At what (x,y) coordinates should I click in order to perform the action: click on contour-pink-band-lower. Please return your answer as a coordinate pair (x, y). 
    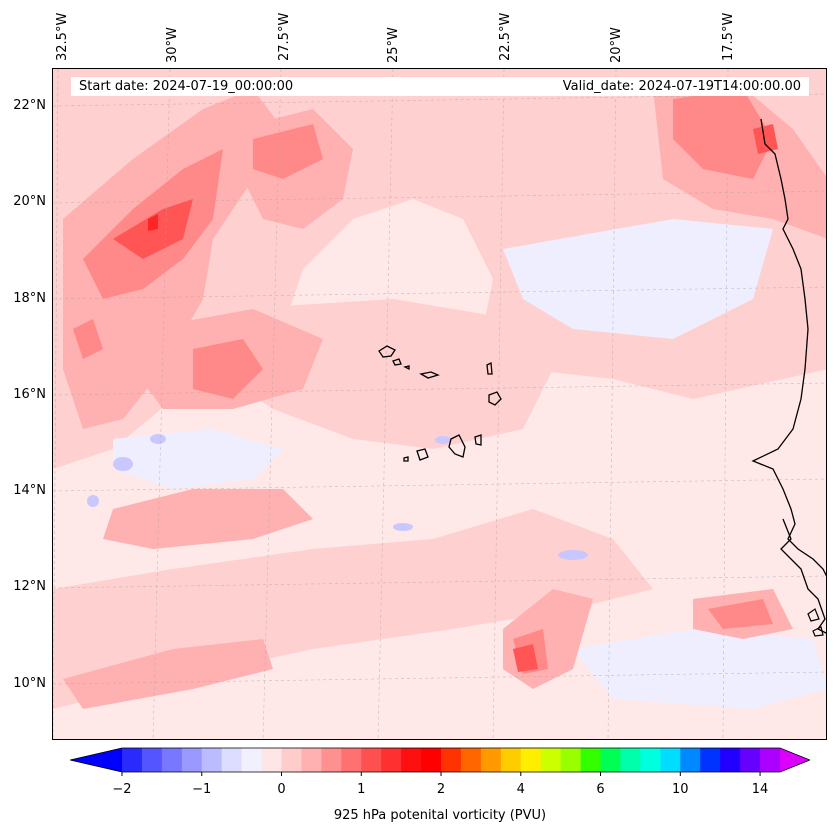
    Looking at the image, I should click on (208, 519).